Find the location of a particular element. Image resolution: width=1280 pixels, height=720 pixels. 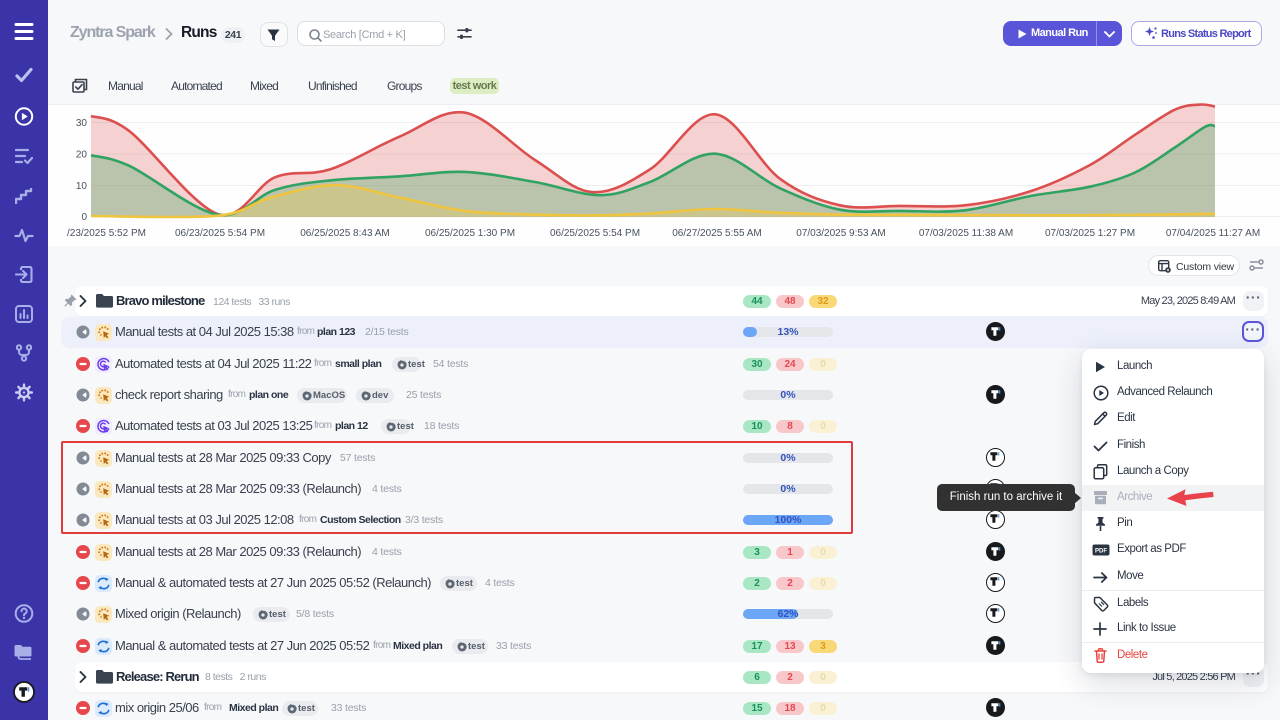

svg-text: 06/23/2025 5:54 PM is located at coordinates (220, 233).